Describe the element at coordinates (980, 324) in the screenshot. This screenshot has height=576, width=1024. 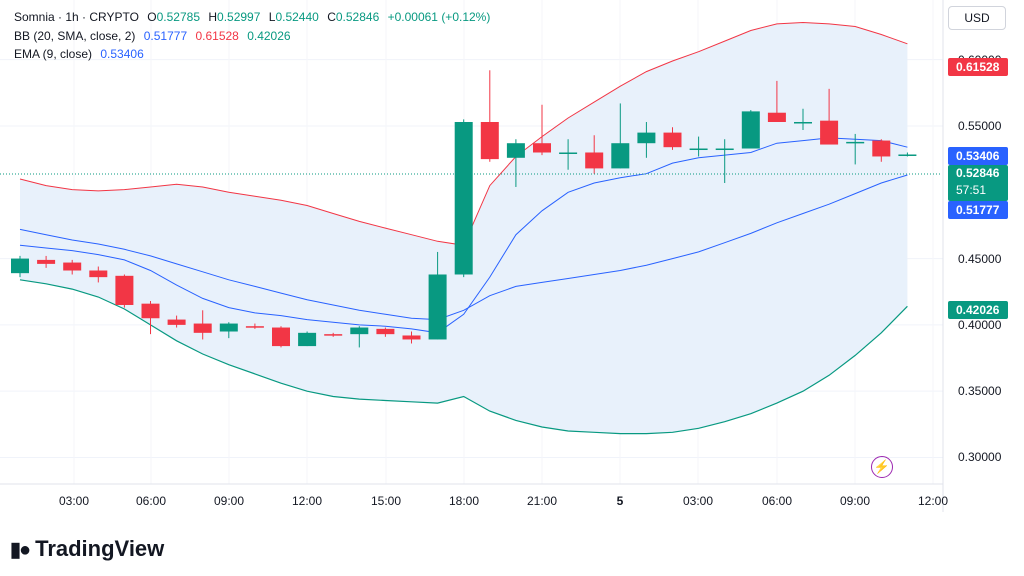
I see `price-tick-label: 0.40000` at that location.